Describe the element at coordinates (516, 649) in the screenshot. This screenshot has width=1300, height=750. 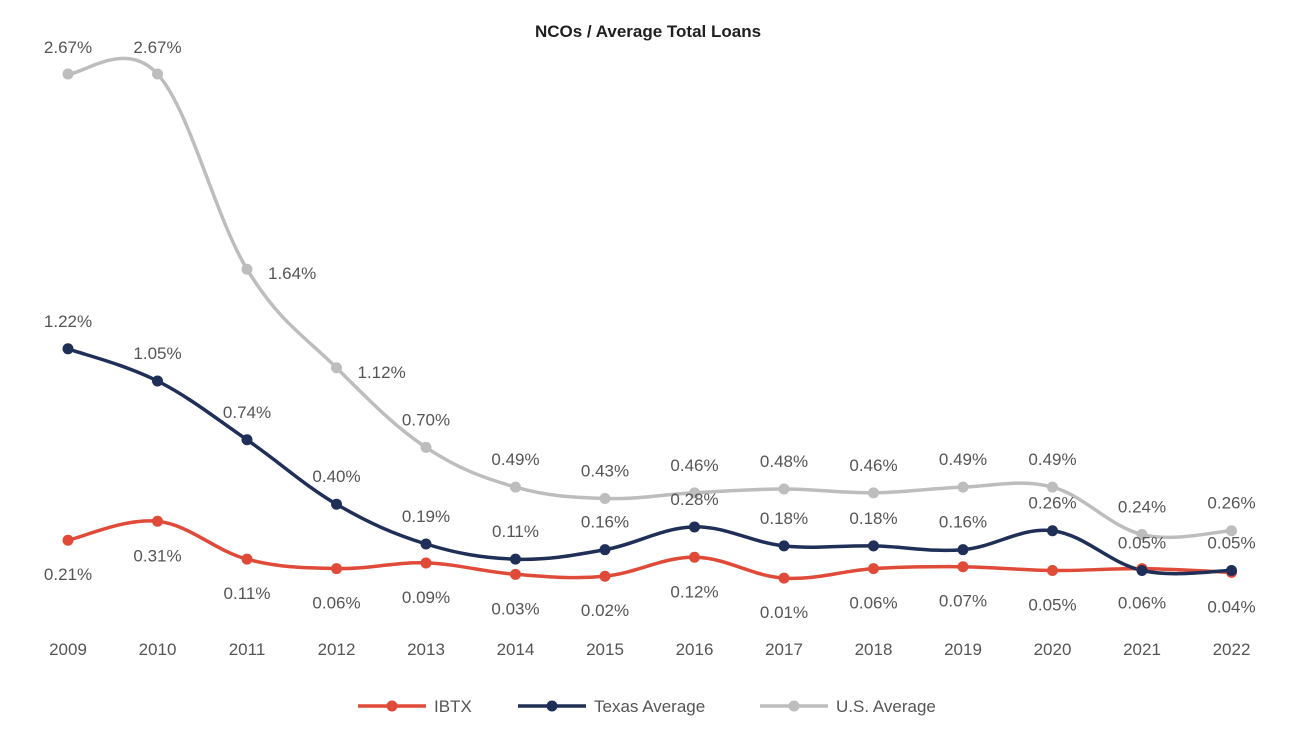
I see `x-tick-label: 2014` at that location.